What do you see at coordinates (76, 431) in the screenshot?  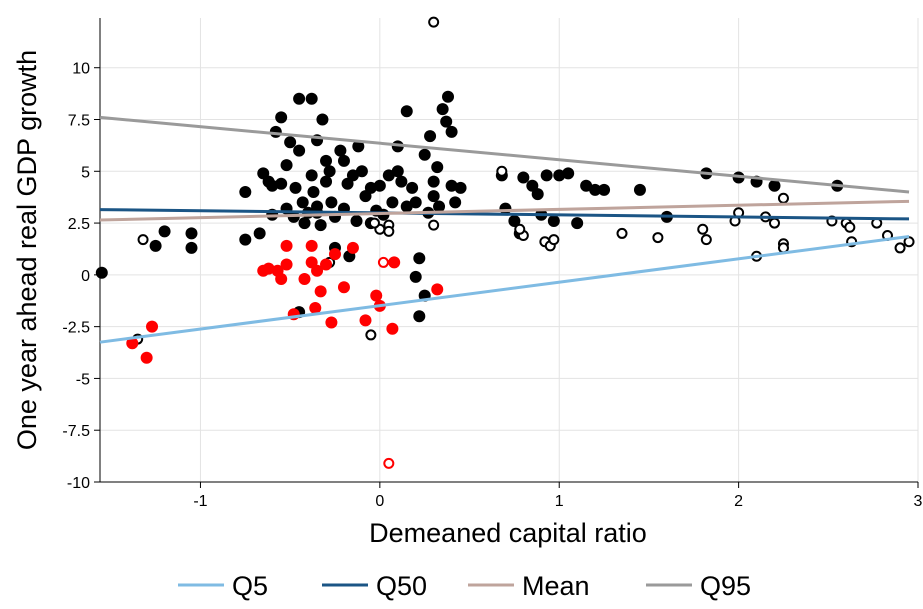 I see `y-tick-label: -7.5` at bounding box center [76, 431].